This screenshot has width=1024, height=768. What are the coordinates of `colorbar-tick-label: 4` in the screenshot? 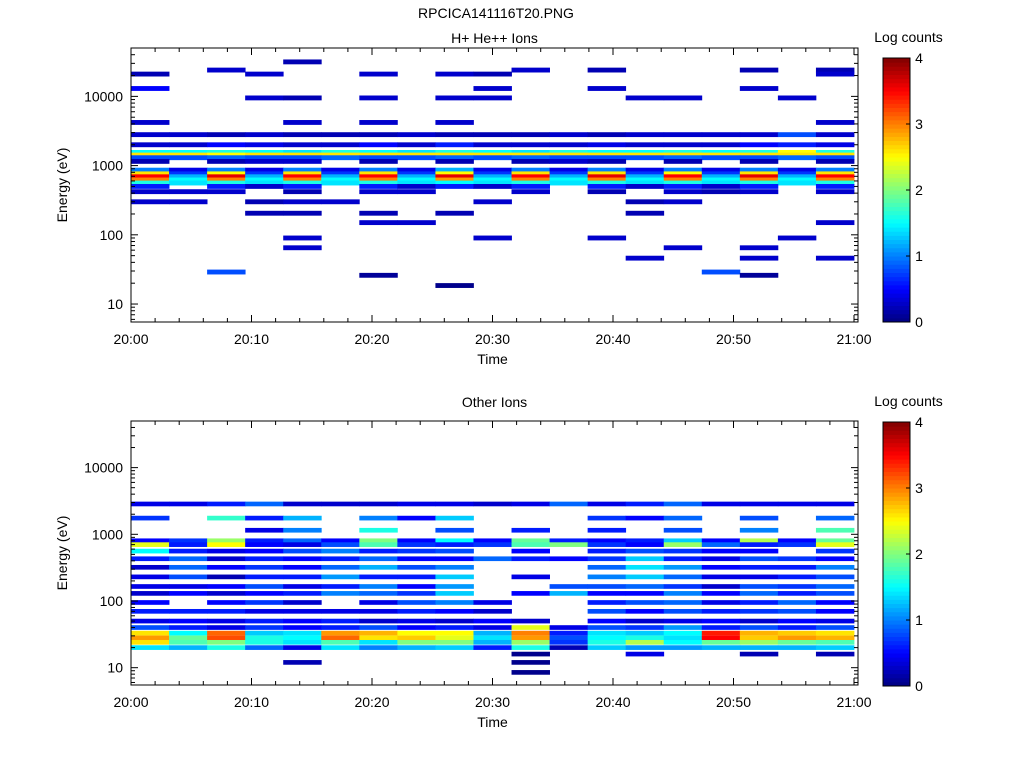 It's located at (919, 58).